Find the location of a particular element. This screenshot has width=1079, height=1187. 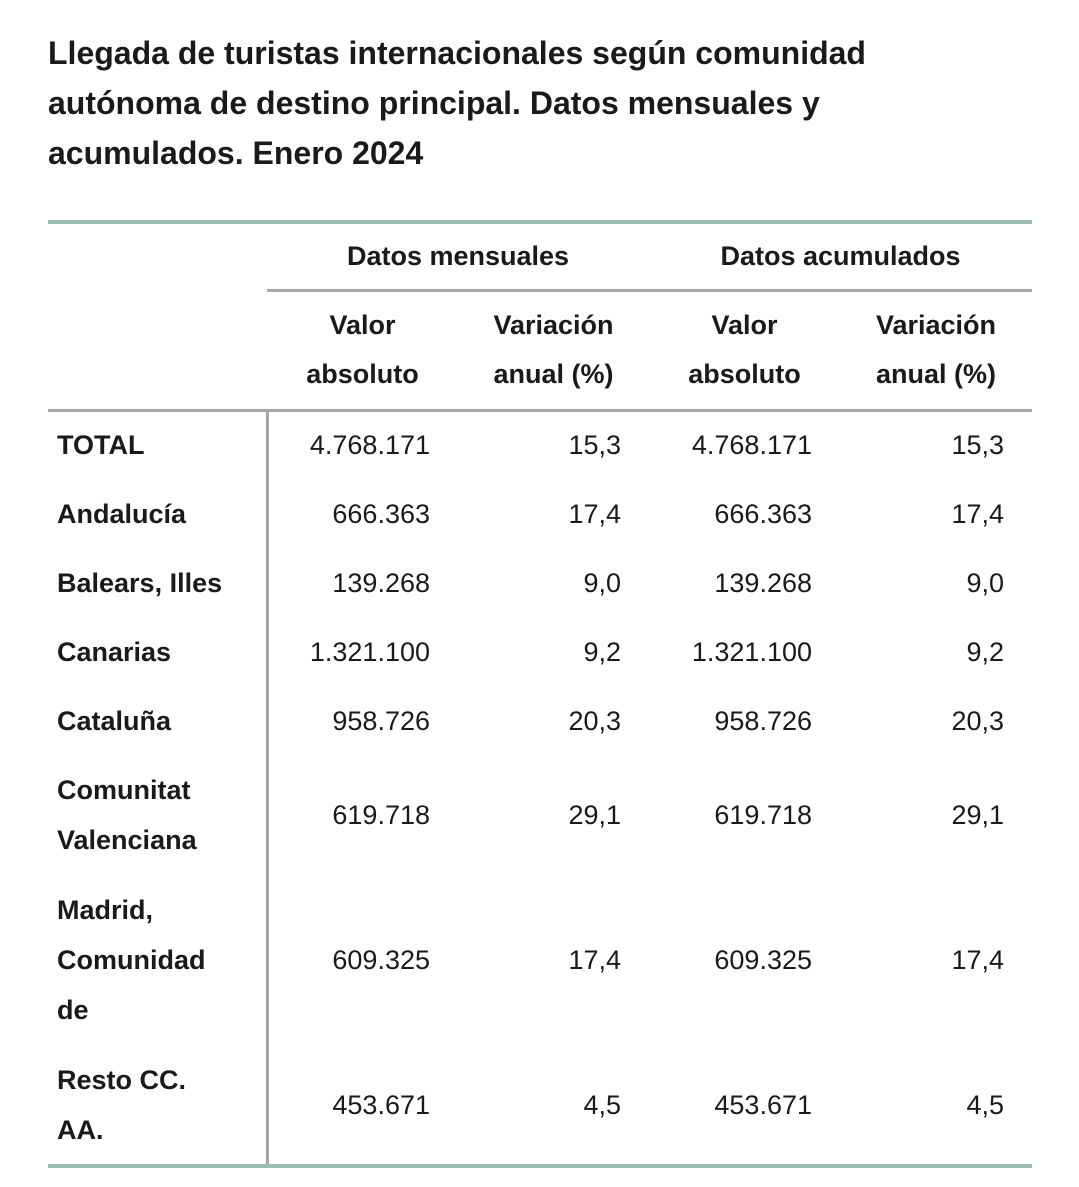

row-label: Resto CC. AA. is located at coordinates (158, 1106).